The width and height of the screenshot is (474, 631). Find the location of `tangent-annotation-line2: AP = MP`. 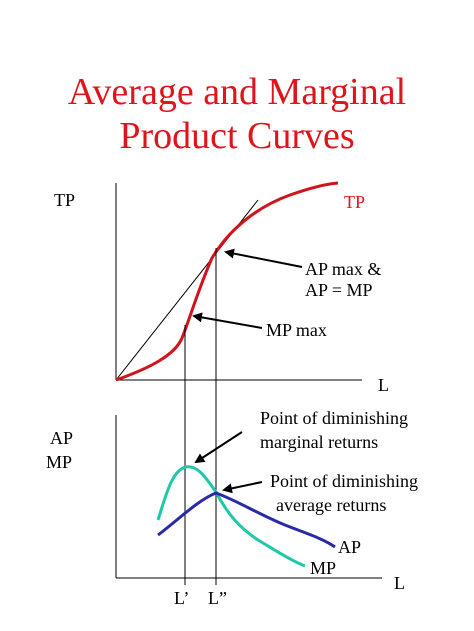

tangent-annotation-line2: AP = MP is located at coordinates (339, 290).